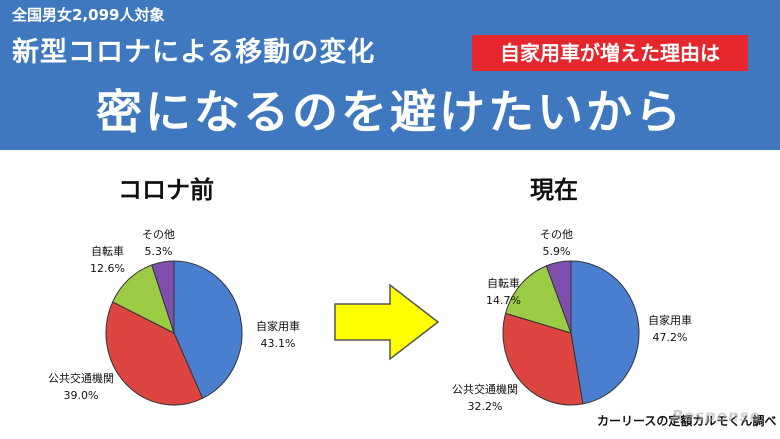  Describe the element at coordinates (503, 292) in the screenshot. I see `label-after-bicycle: 自転車 14.7%` at that location.